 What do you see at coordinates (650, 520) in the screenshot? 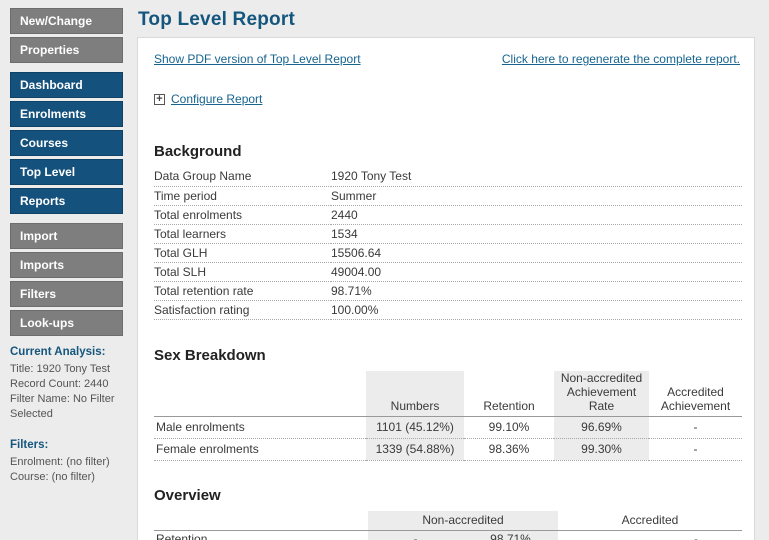
I see `header-cell-accredited: Accredited` at bounding box center [650, 520].